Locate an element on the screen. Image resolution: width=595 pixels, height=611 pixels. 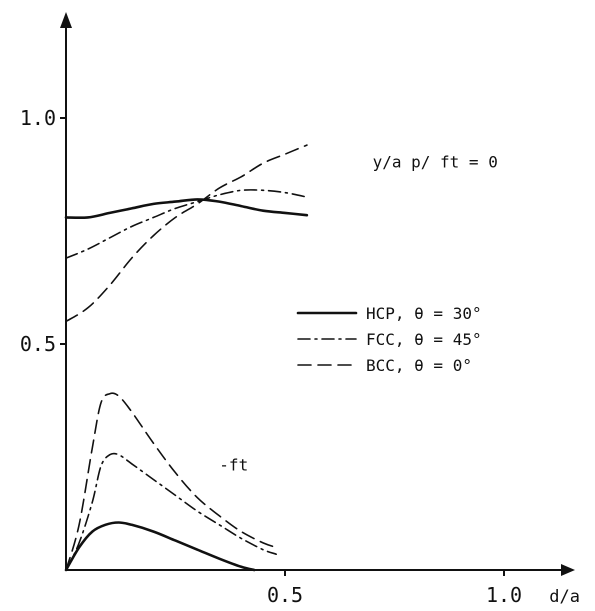
y-axis-arrow is located at coordinates (66, 20).